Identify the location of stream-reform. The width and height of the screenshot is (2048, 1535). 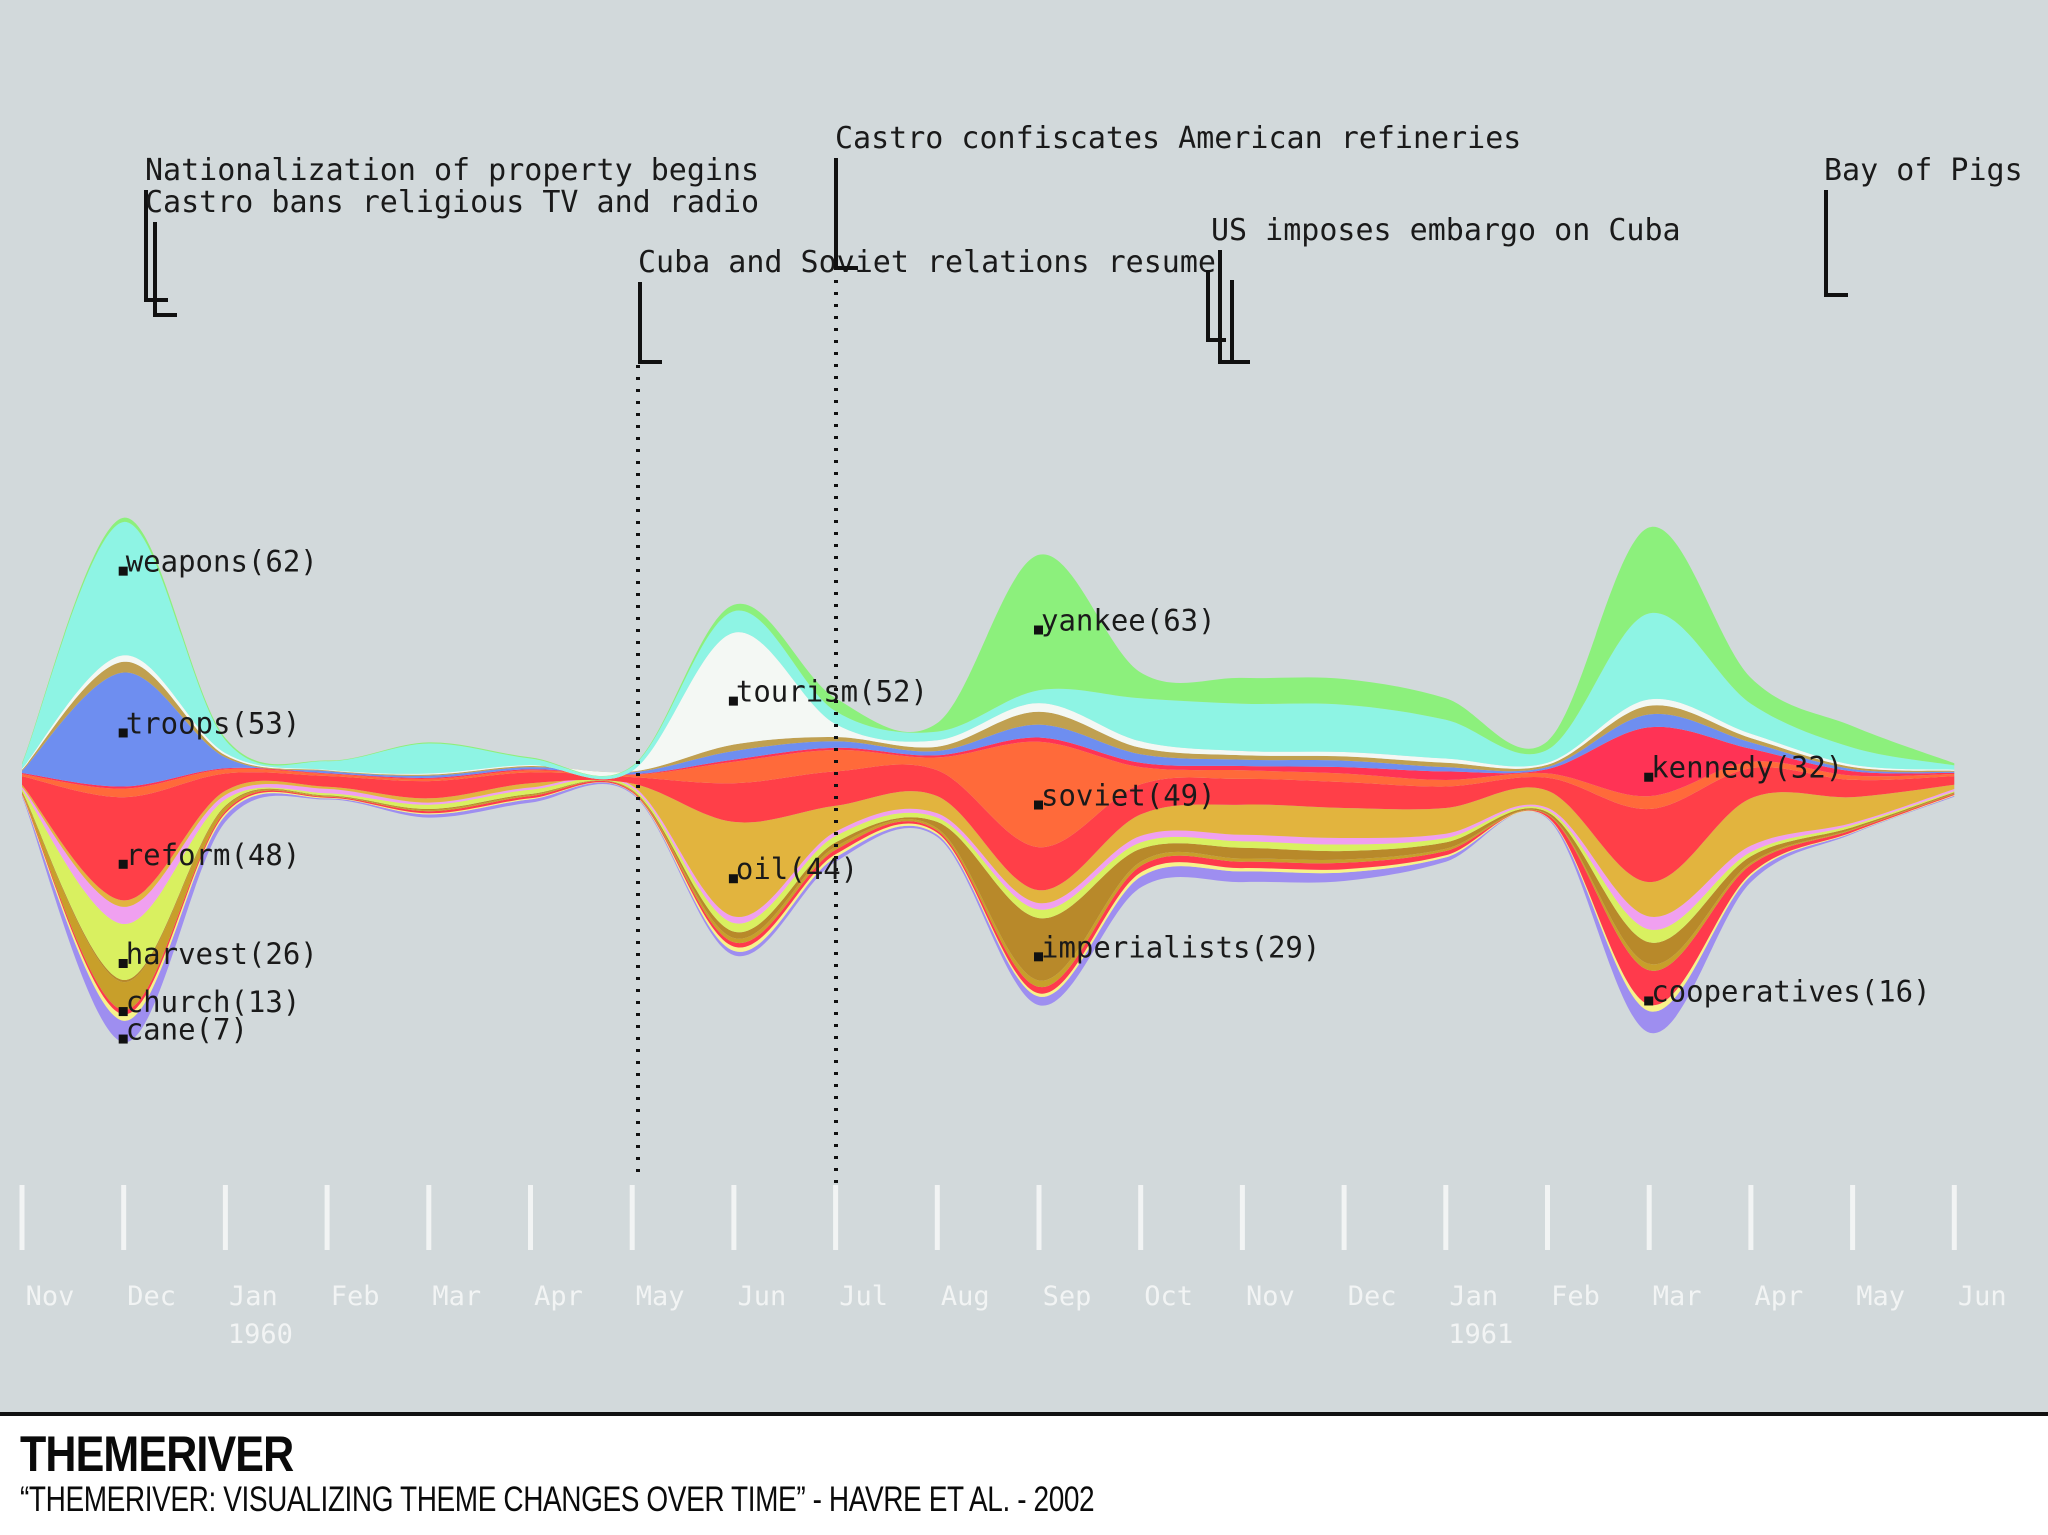
(988, 832).